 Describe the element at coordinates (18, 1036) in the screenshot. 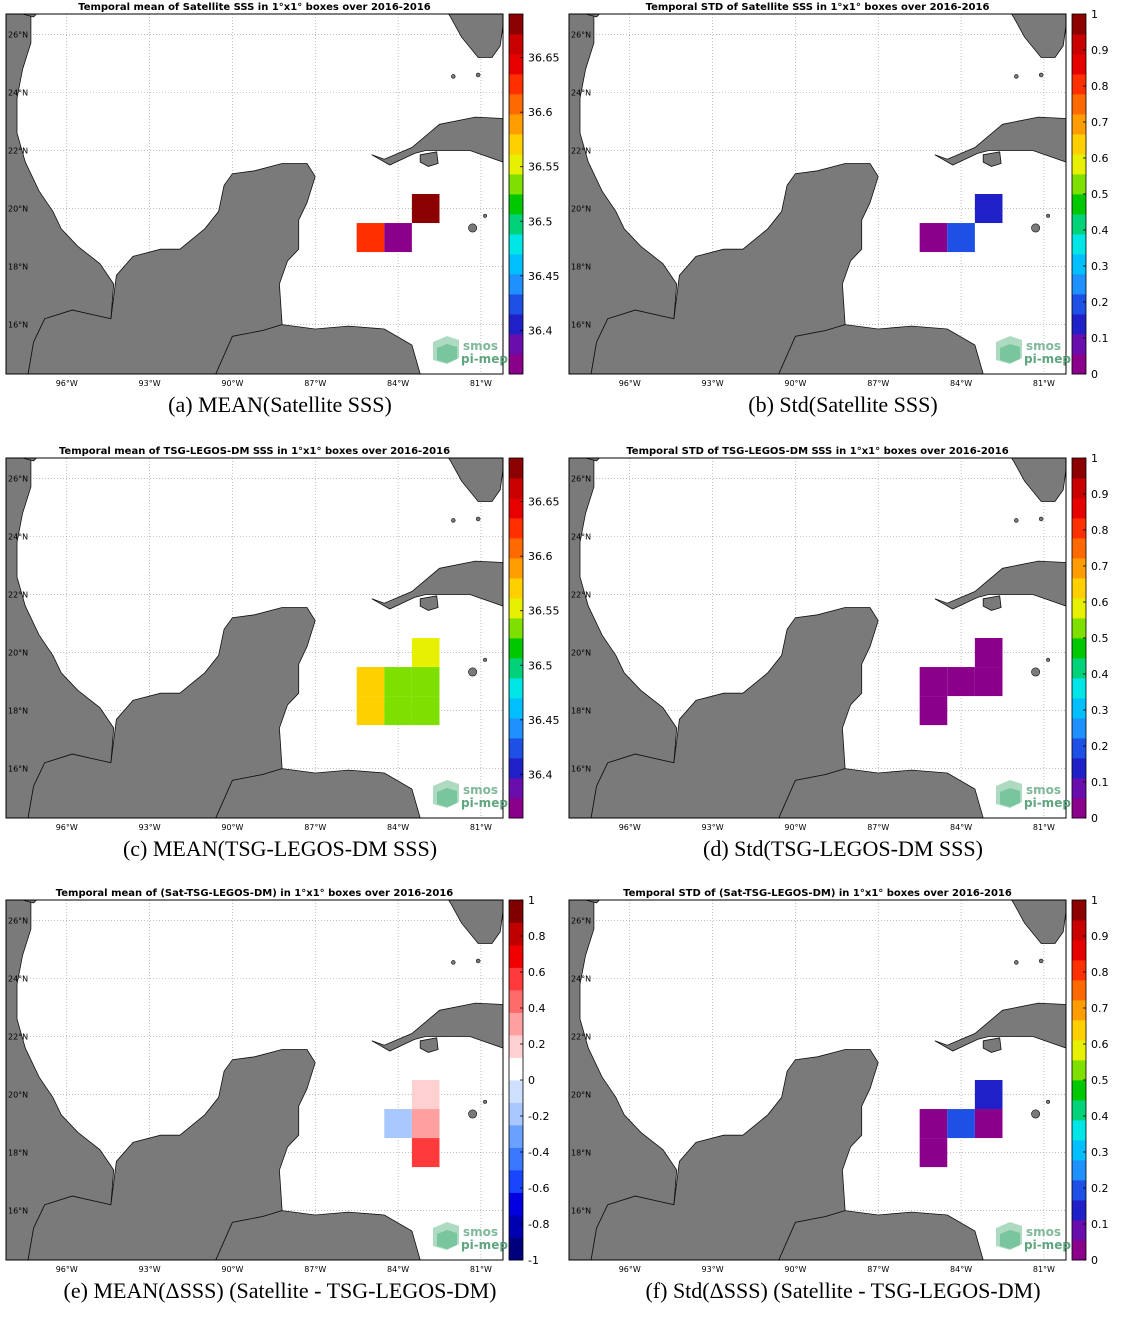

I see `lat-tick-label: 22°N` at that location.